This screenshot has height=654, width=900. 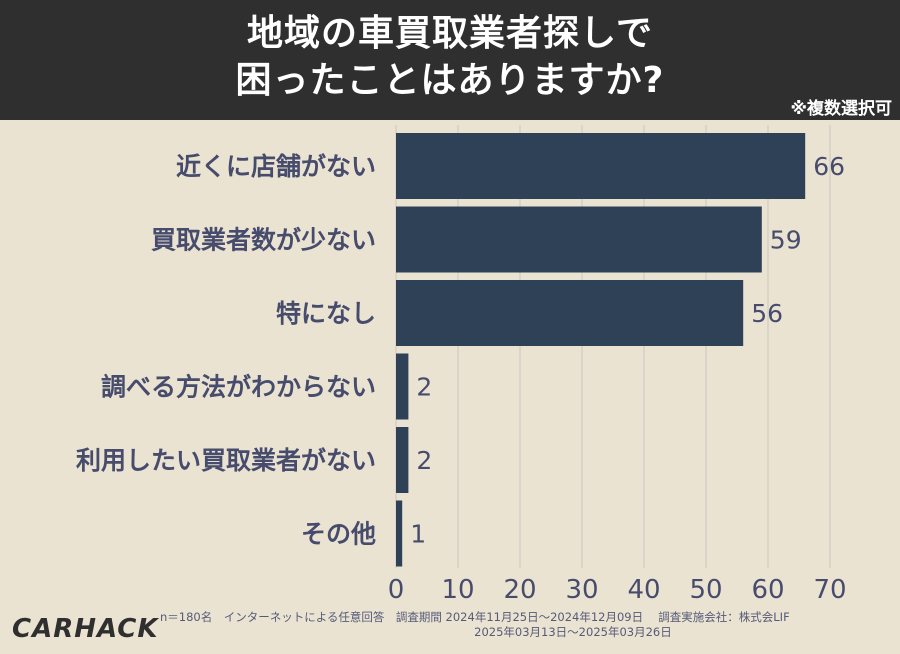 What do you see at coordinates (450, 57) in the screenshot?
I see `page-title: 地域の車買取業者探しで 困ったことはありますか?` at bounding box center [450, 57].